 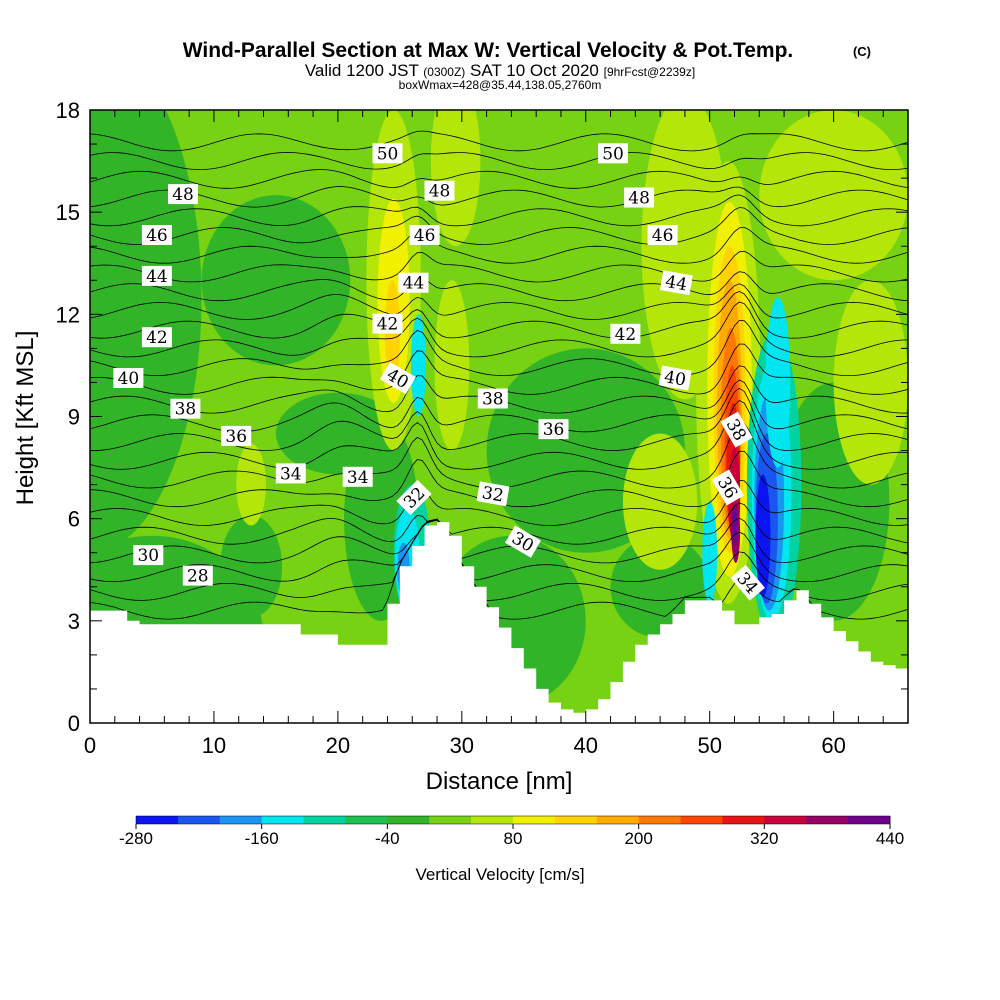 What do you see at coordinates (862, 51) in the screenshot?
I see `copyright-mark: (C)` at bounding box center [862, 51].